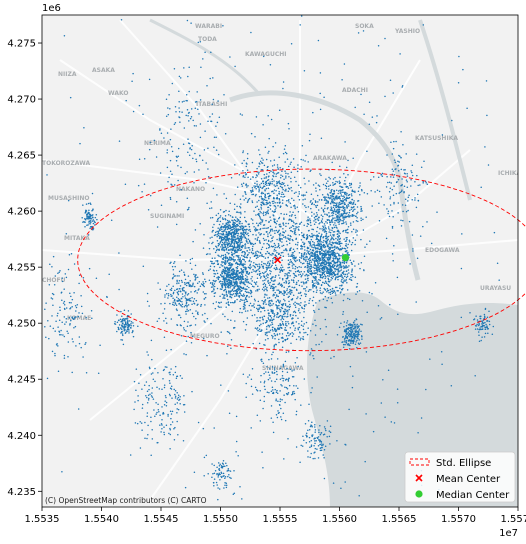  What do you see at coordinates (77, 238) in the screenshot?
I see `place-label: MITAKA` at bounding box center [77, 238].